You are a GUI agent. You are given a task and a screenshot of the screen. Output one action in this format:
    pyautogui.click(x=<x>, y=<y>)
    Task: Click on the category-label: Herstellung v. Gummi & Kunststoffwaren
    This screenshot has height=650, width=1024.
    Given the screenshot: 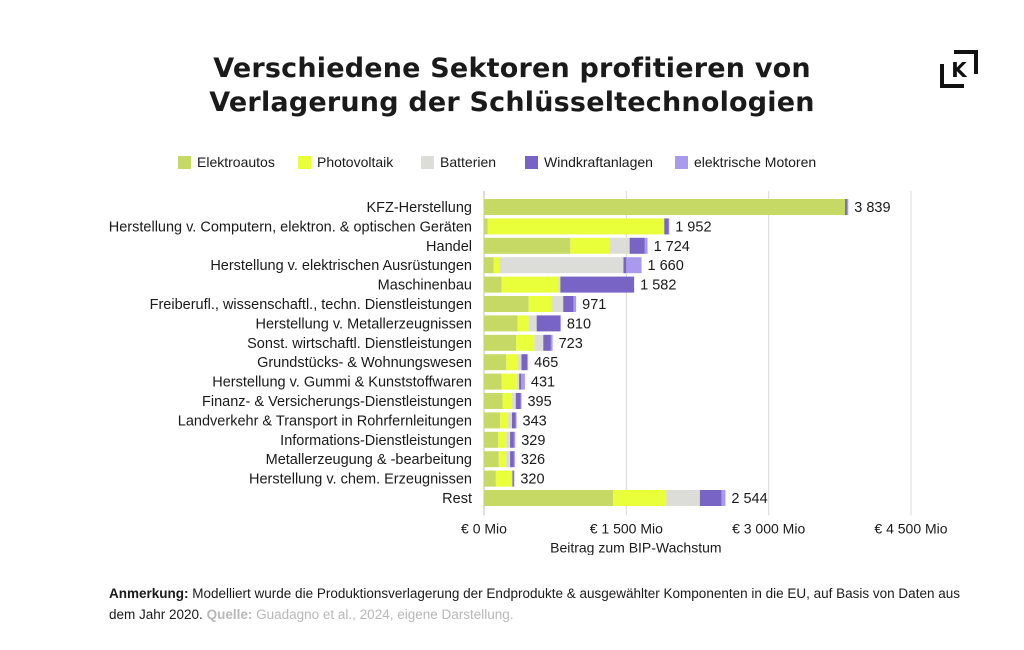 What is the action you would take?
    pyautogui.click(x=342, y=383)
    